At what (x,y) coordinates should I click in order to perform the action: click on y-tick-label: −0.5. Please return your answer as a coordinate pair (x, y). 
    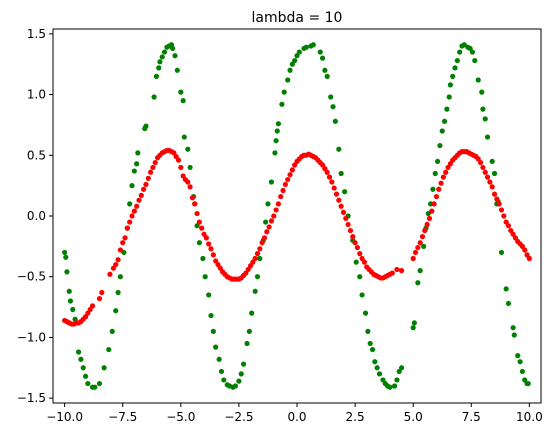
    Looking at the image, I should click on (31, 277).